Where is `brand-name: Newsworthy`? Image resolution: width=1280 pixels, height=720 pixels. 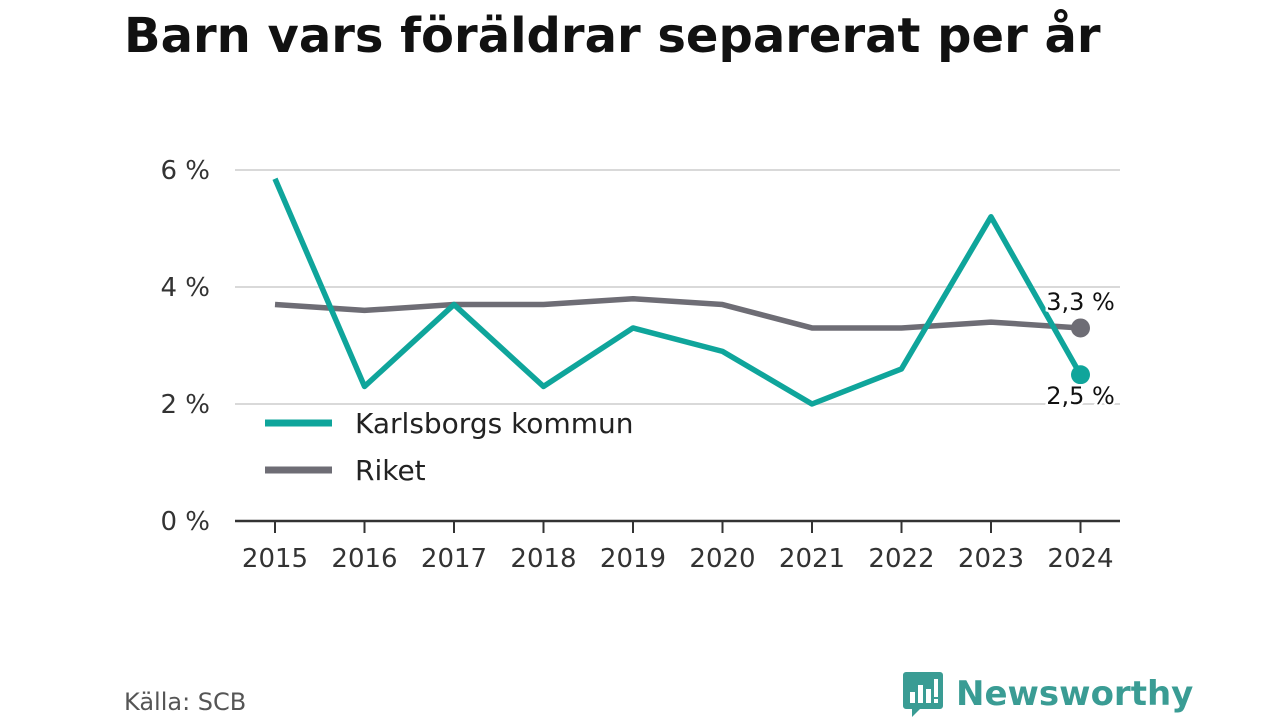 brand-name: Newsworthy is located at coordinates (1075, 694).